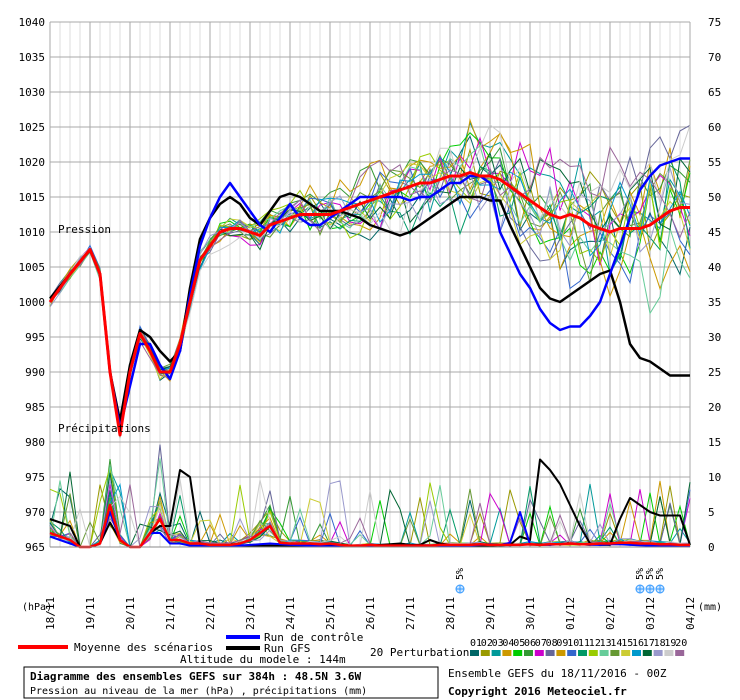 This screenshot has width=740, height=700. I want to click on y-right-tick: 5, so click(711, 512).